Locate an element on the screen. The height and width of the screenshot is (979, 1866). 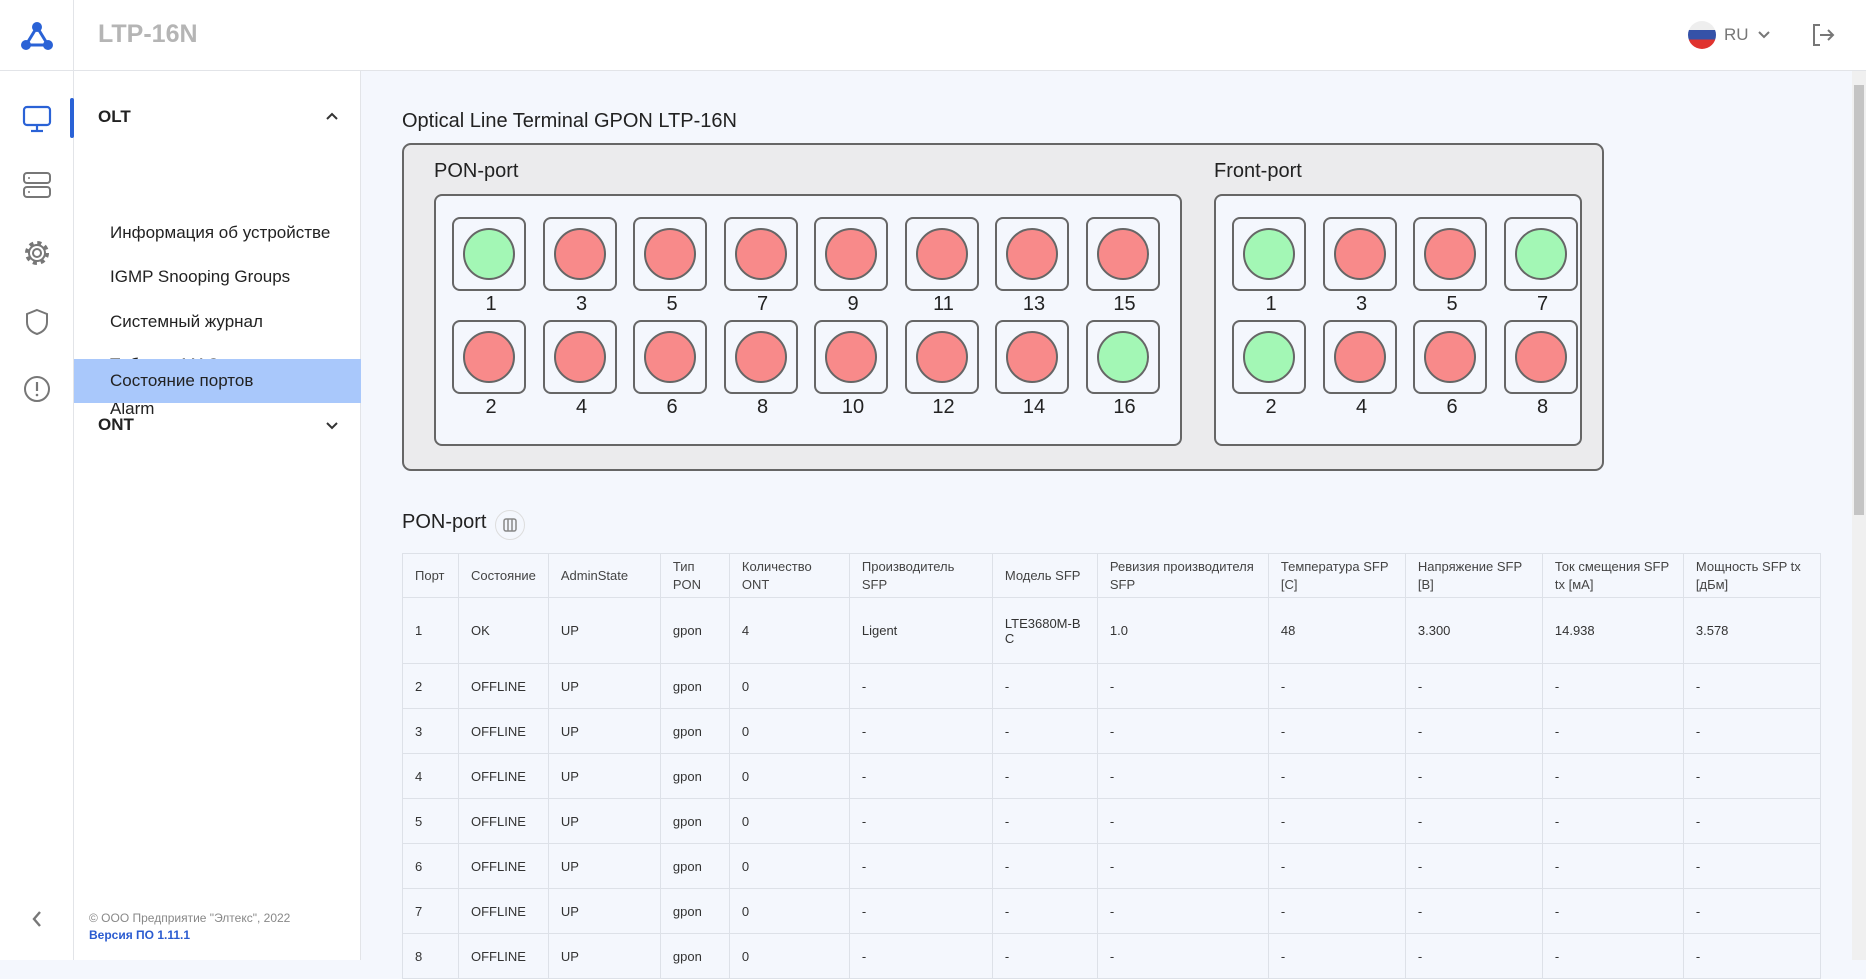
port-10: 10 is located at coordinates (851, 369).